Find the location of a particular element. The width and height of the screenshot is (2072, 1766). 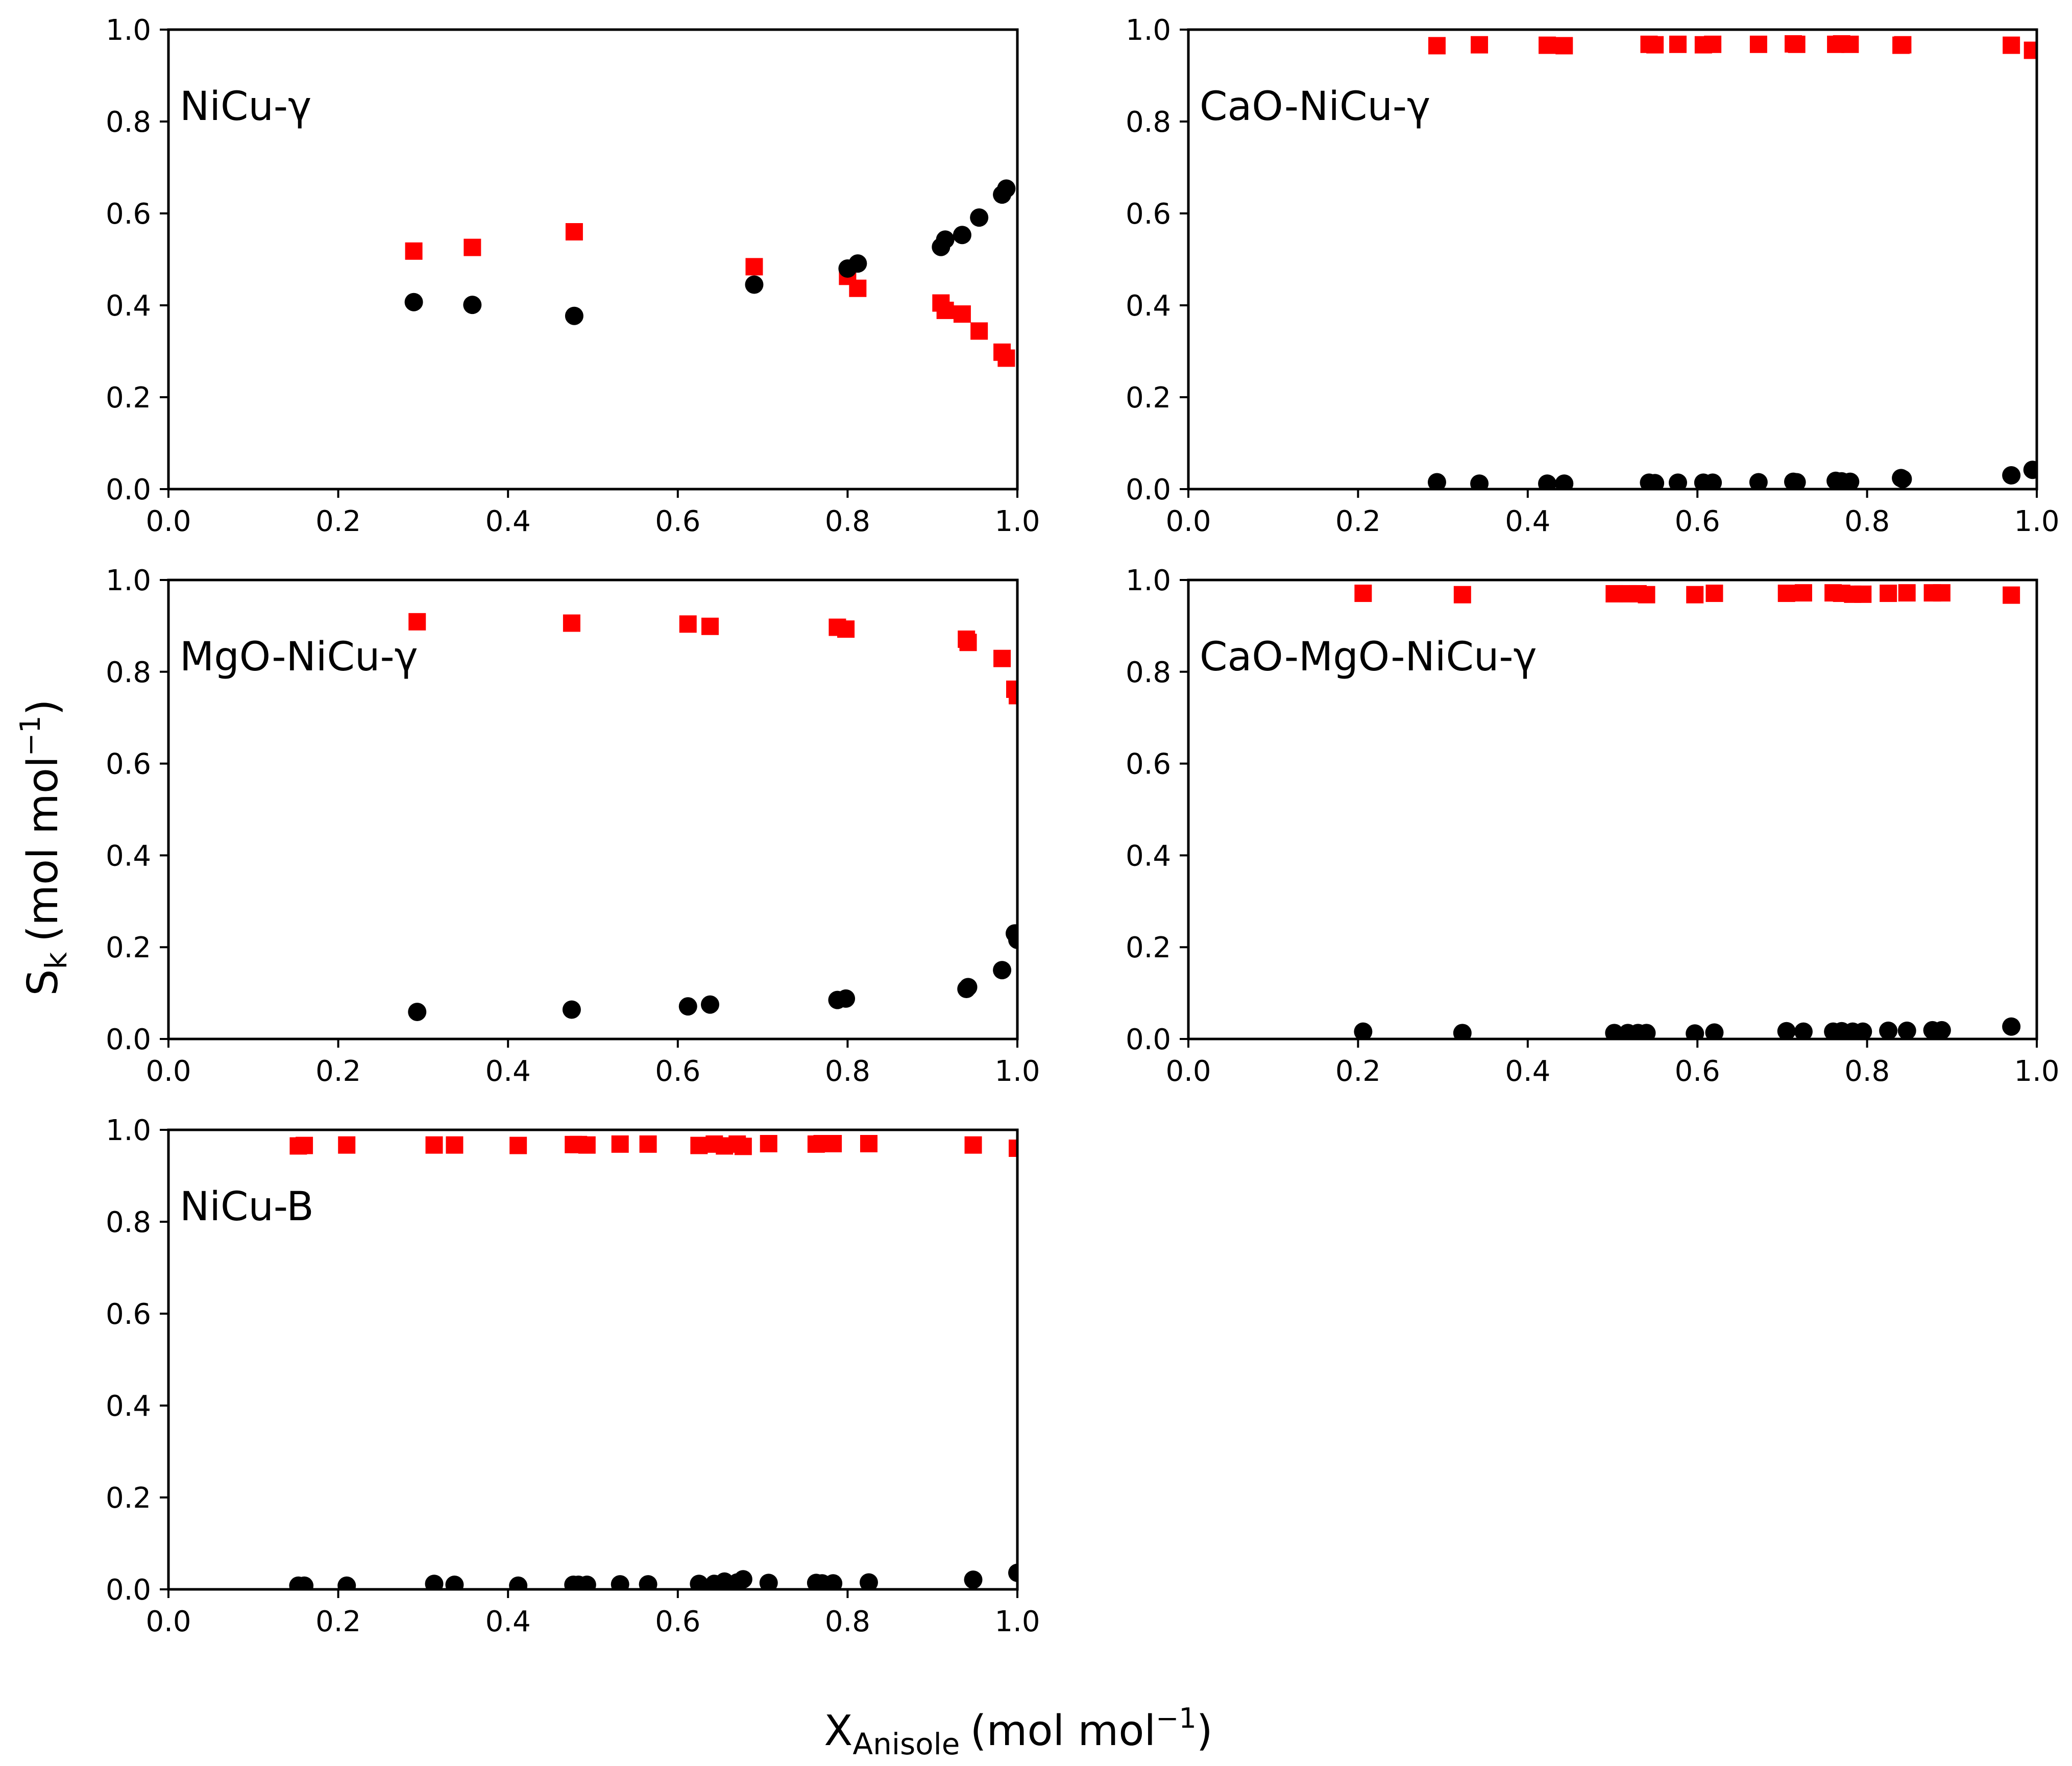

x-axis-title-unit: (mol mol is located at coordinates (1063, 1731).